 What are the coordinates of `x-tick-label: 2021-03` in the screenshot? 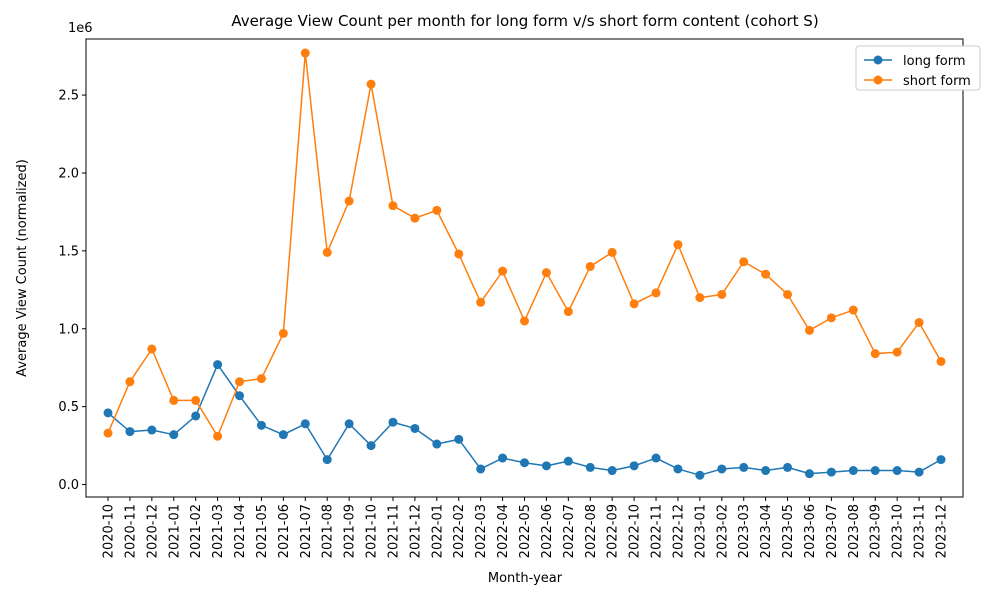 It's located at (218, 531).